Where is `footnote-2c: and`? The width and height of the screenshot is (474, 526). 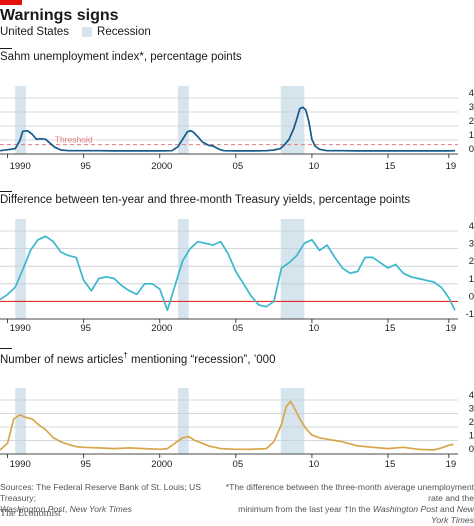
footnote-2c: and is located at coordinates (447, 509).